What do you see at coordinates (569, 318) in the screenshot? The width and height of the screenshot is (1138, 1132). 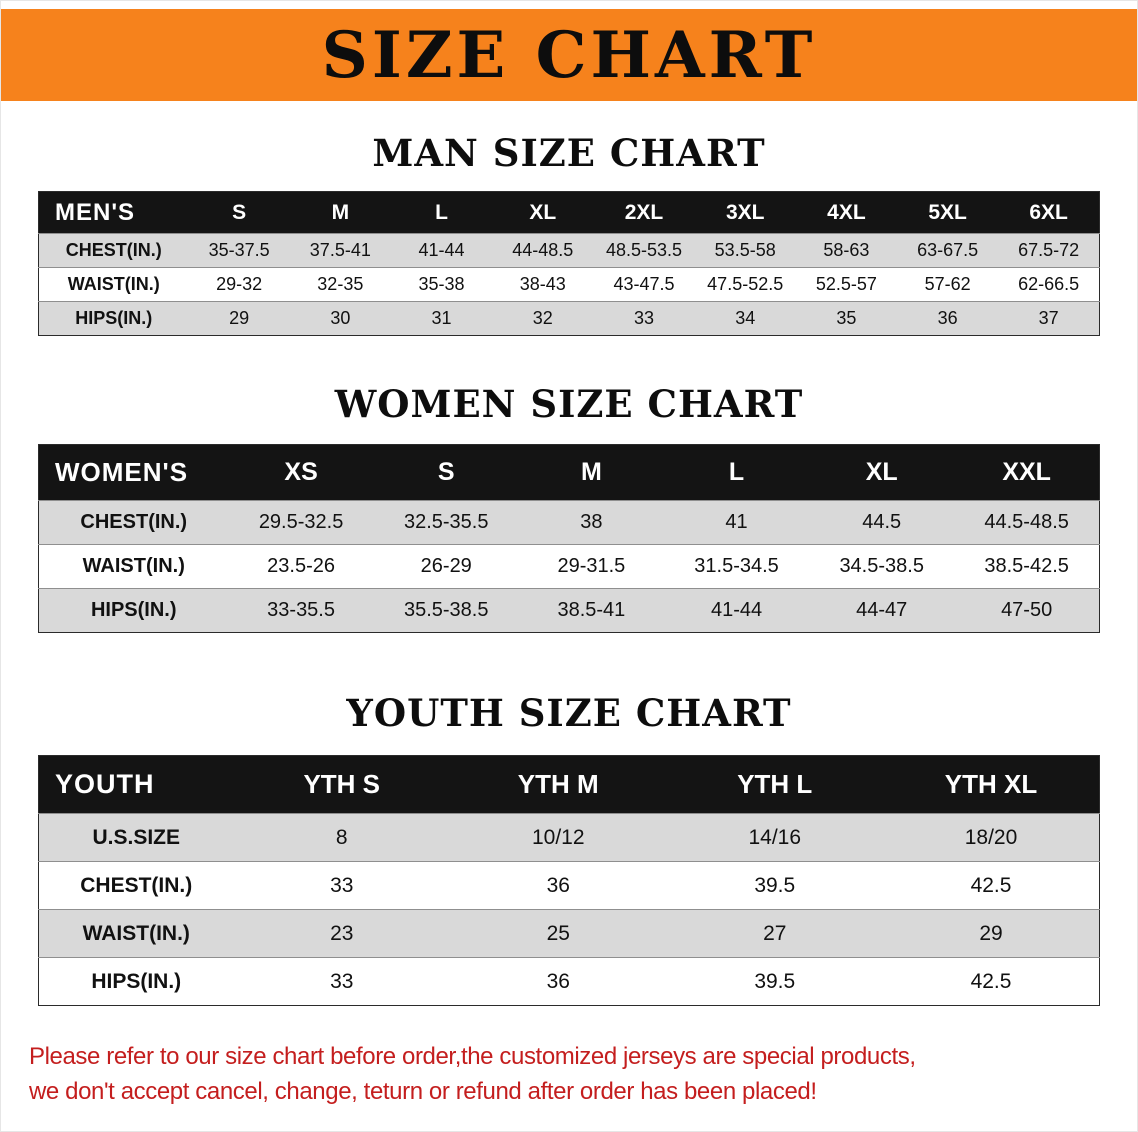 I see `table-row: HIPS(IN.) 29 30 31 32 33 34 35 36 37` at bounding box center [569, 318].